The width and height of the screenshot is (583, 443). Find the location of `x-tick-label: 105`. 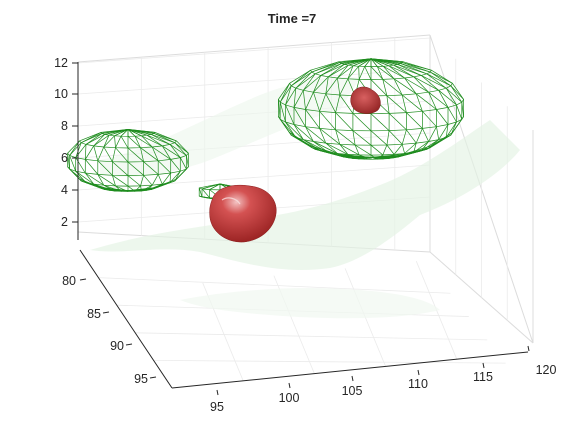

x-tick-label: 105 is located at coordinates (352, 391).